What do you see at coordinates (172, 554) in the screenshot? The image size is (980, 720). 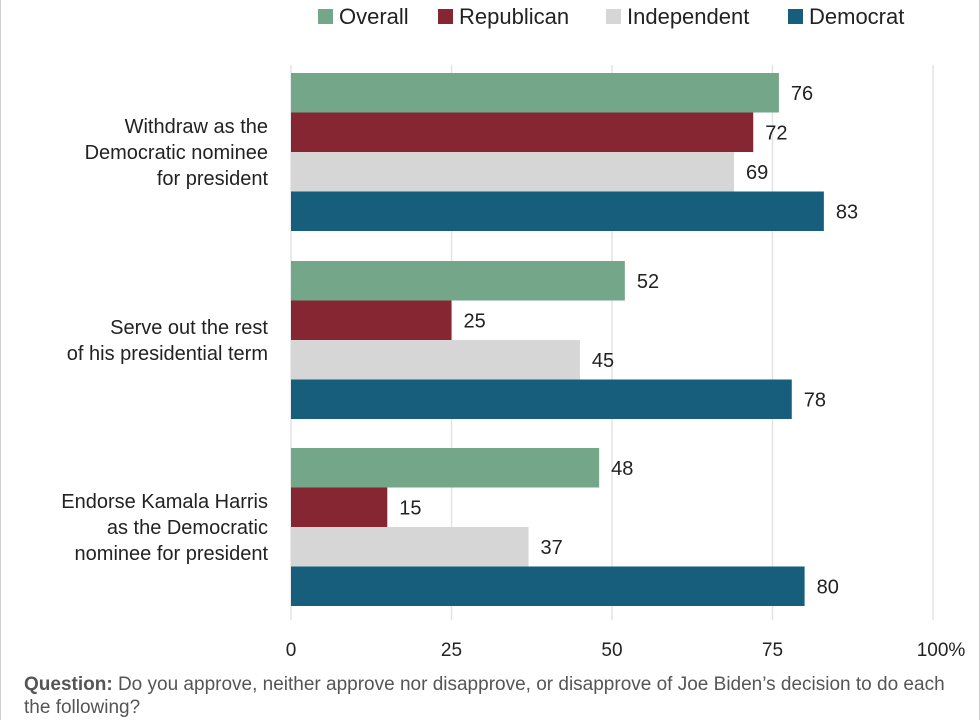 I see `category-label-line: nominee for president` at bounding box center [172, 554].